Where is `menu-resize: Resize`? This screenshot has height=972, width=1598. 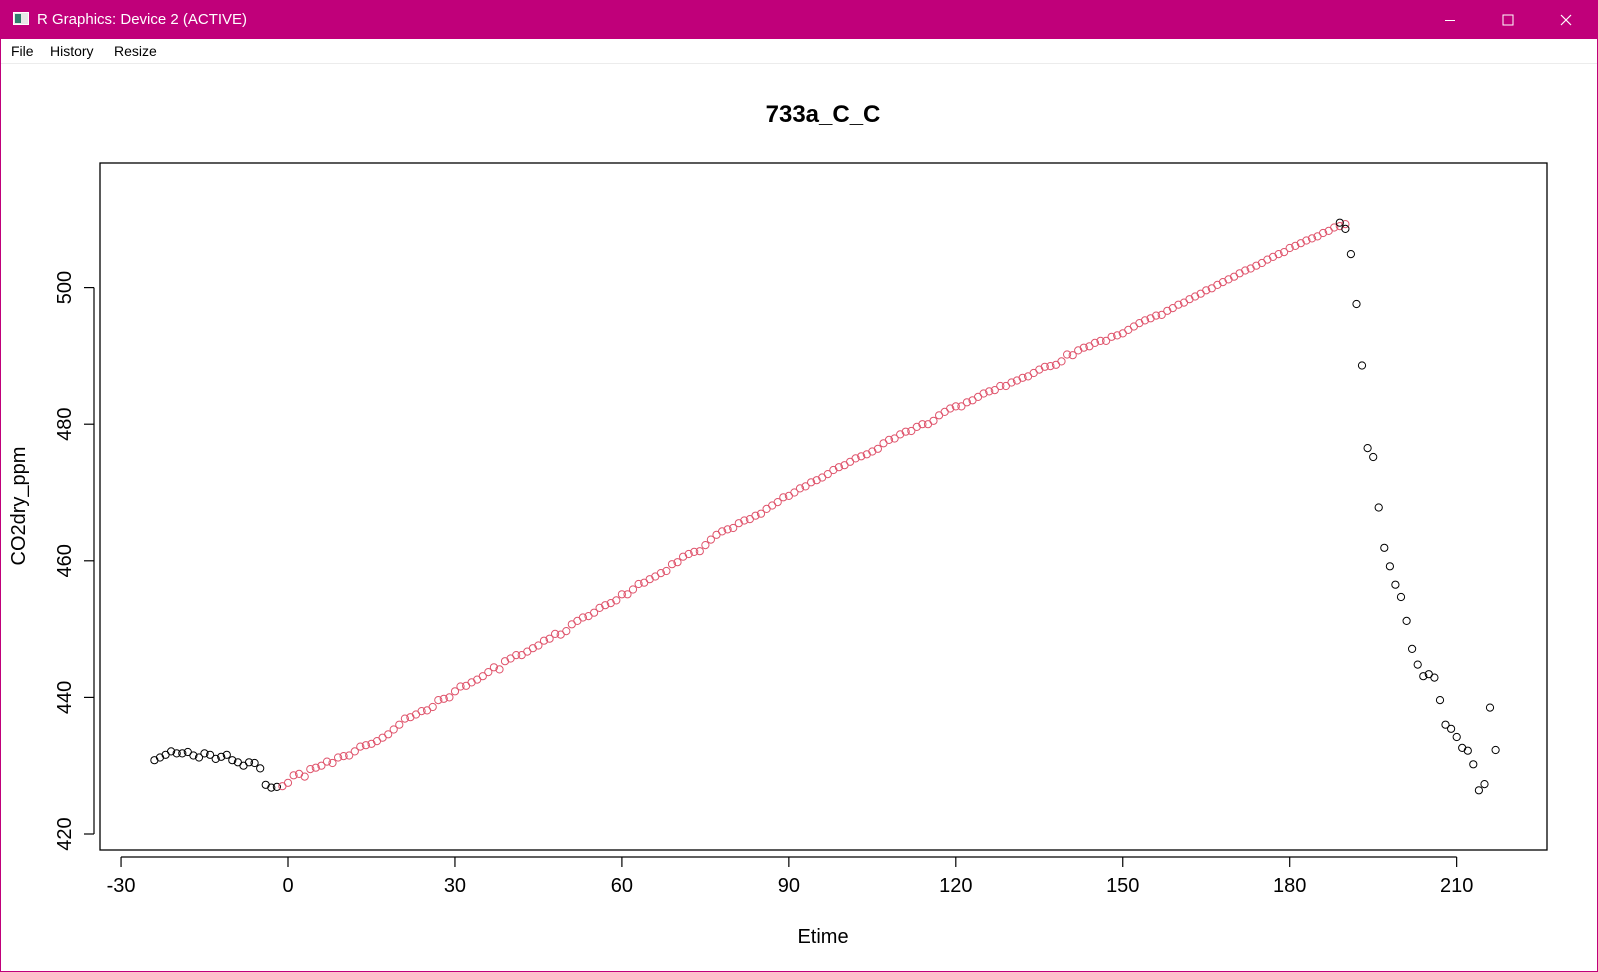 menu-resize: Resize is located at coordinates (135, 51).